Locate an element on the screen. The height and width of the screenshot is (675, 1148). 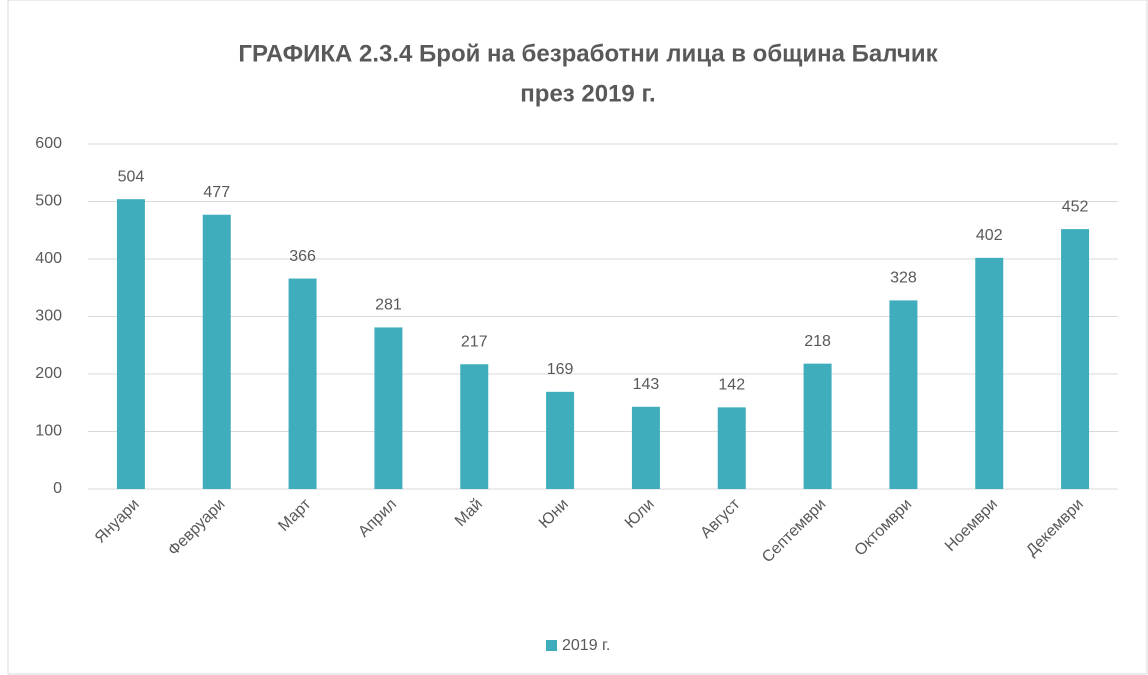
data-label: 142 is located at coordinates (731, 385).